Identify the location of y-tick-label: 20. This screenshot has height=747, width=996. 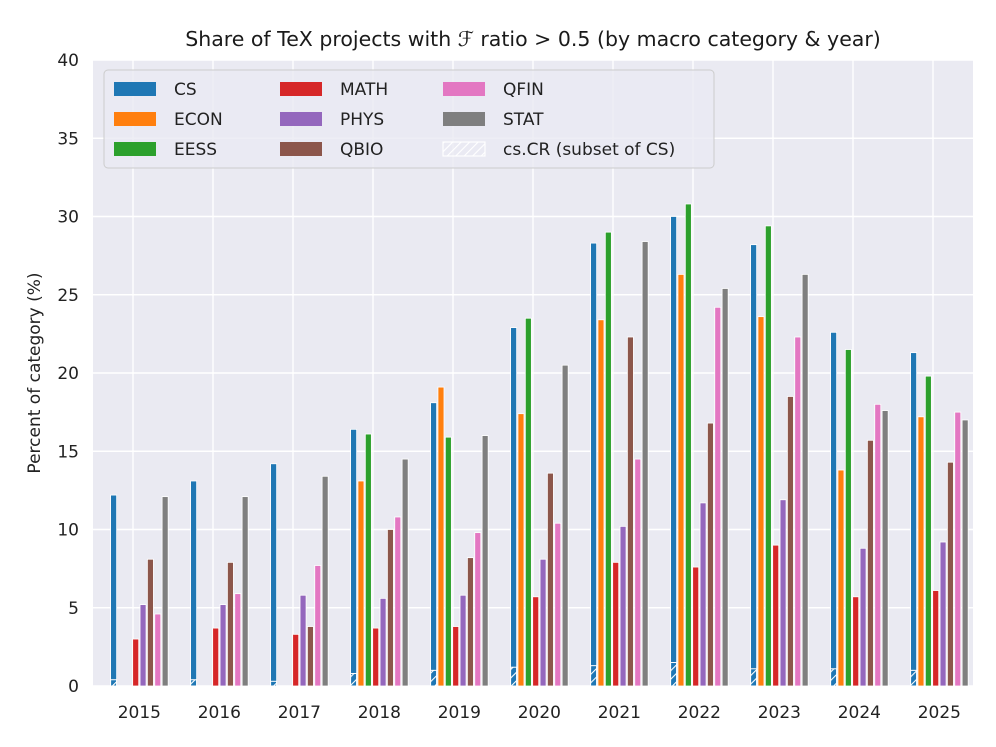
(68, 374).